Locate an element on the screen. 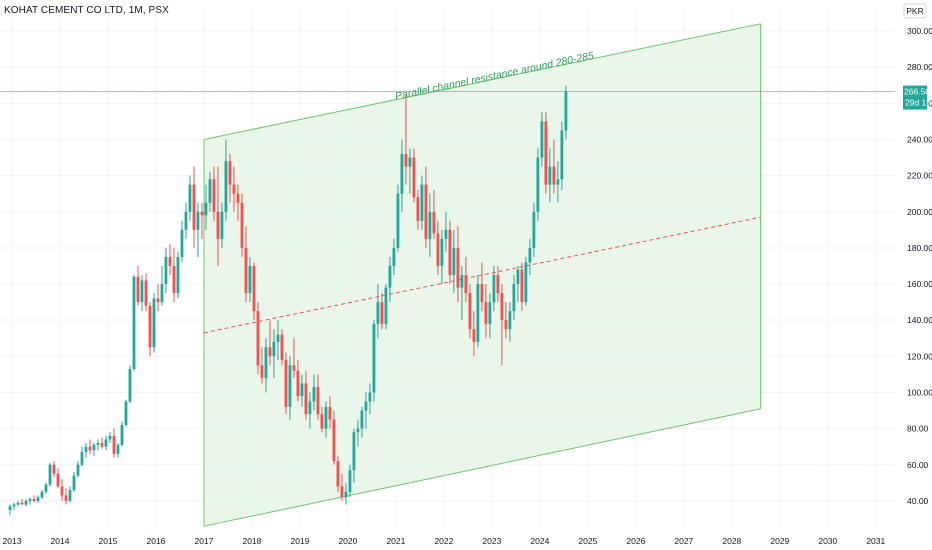 This screenshot has height=550, width=932. channel-lower-line is located at coordinates (482, 467).